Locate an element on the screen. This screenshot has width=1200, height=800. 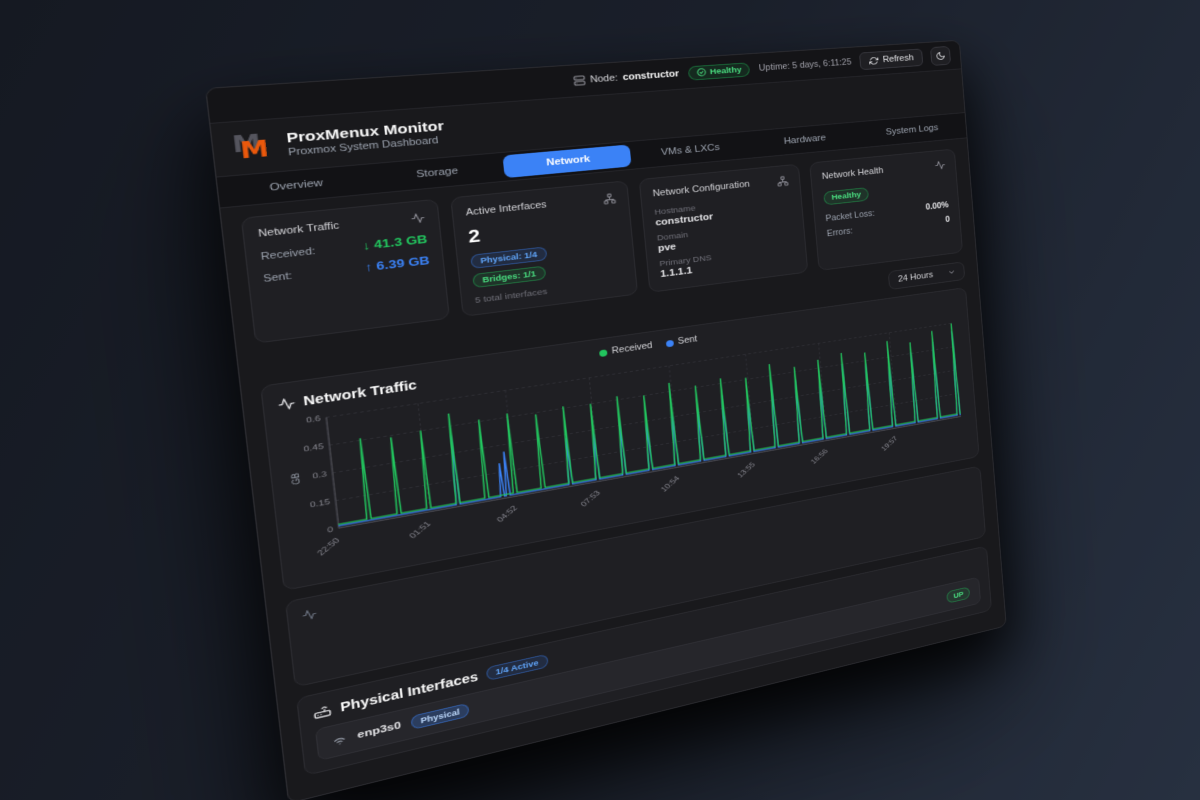
network-health-card-title: Network Health is located at coordinates (852, 173).